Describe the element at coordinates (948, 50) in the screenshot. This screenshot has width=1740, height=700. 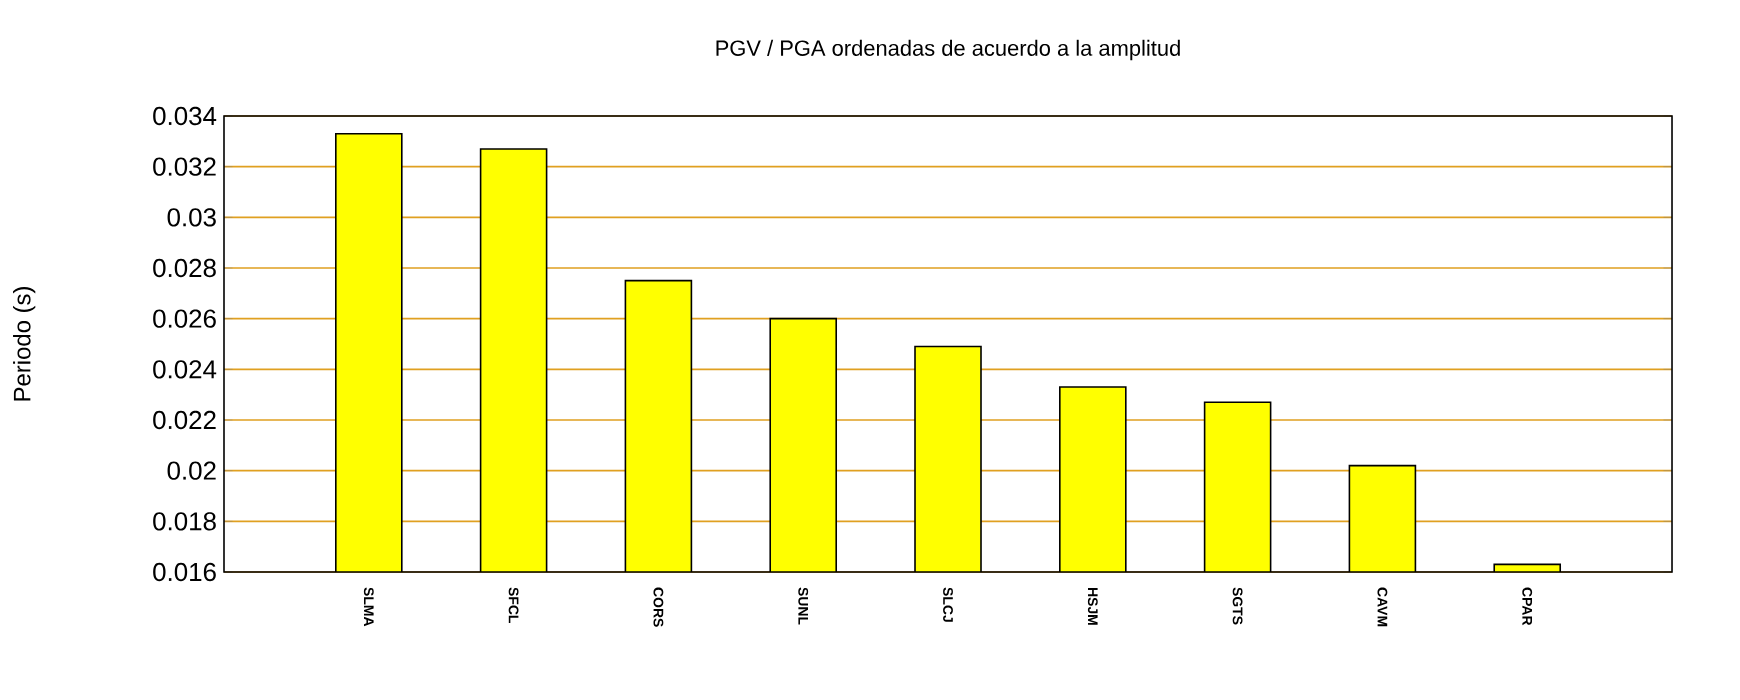
I see `chart-title: PGV / PGA ordenadas de acuerdo a la amplitud` at that location.